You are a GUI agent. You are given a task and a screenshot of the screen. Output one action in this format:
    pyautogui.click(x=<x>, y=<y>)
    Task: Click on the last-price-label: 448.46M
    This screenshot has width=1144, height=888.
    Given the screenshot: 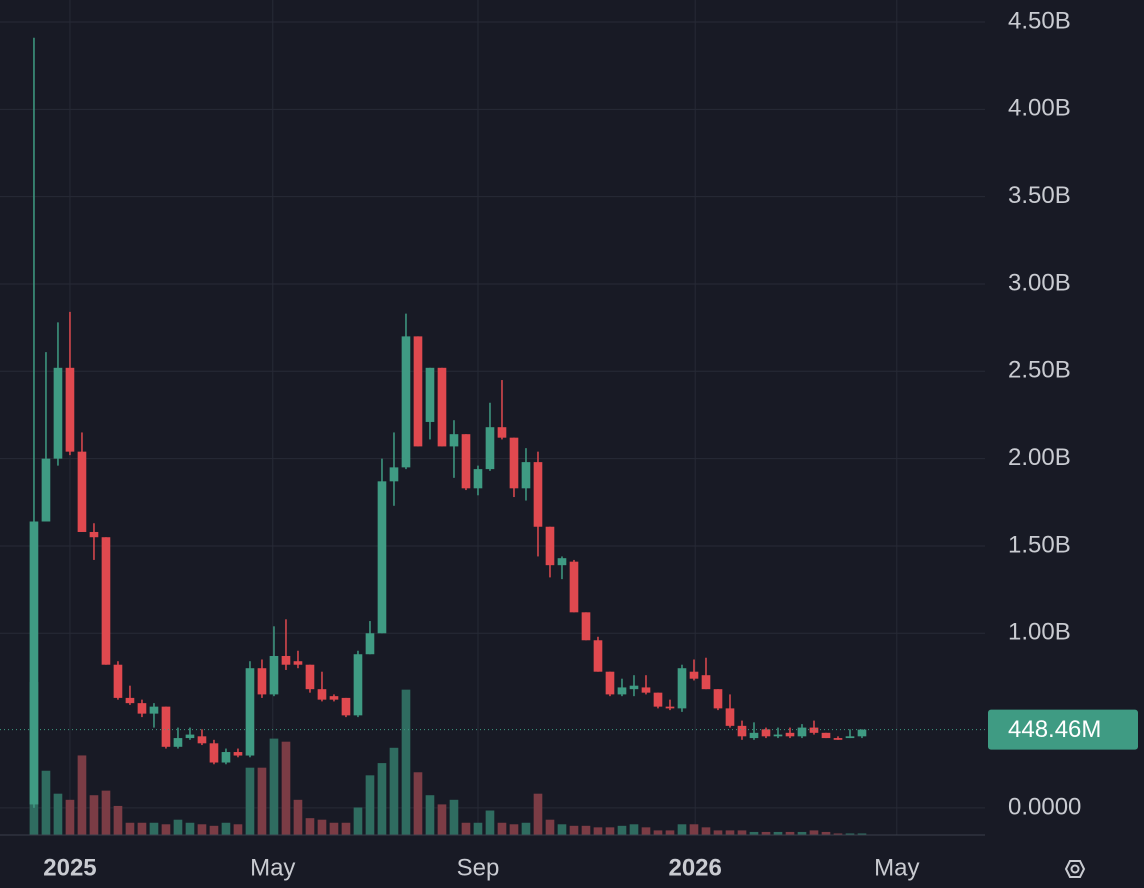 What is the action you would take?
    pyautogui.click(x=1054, y=729)
    